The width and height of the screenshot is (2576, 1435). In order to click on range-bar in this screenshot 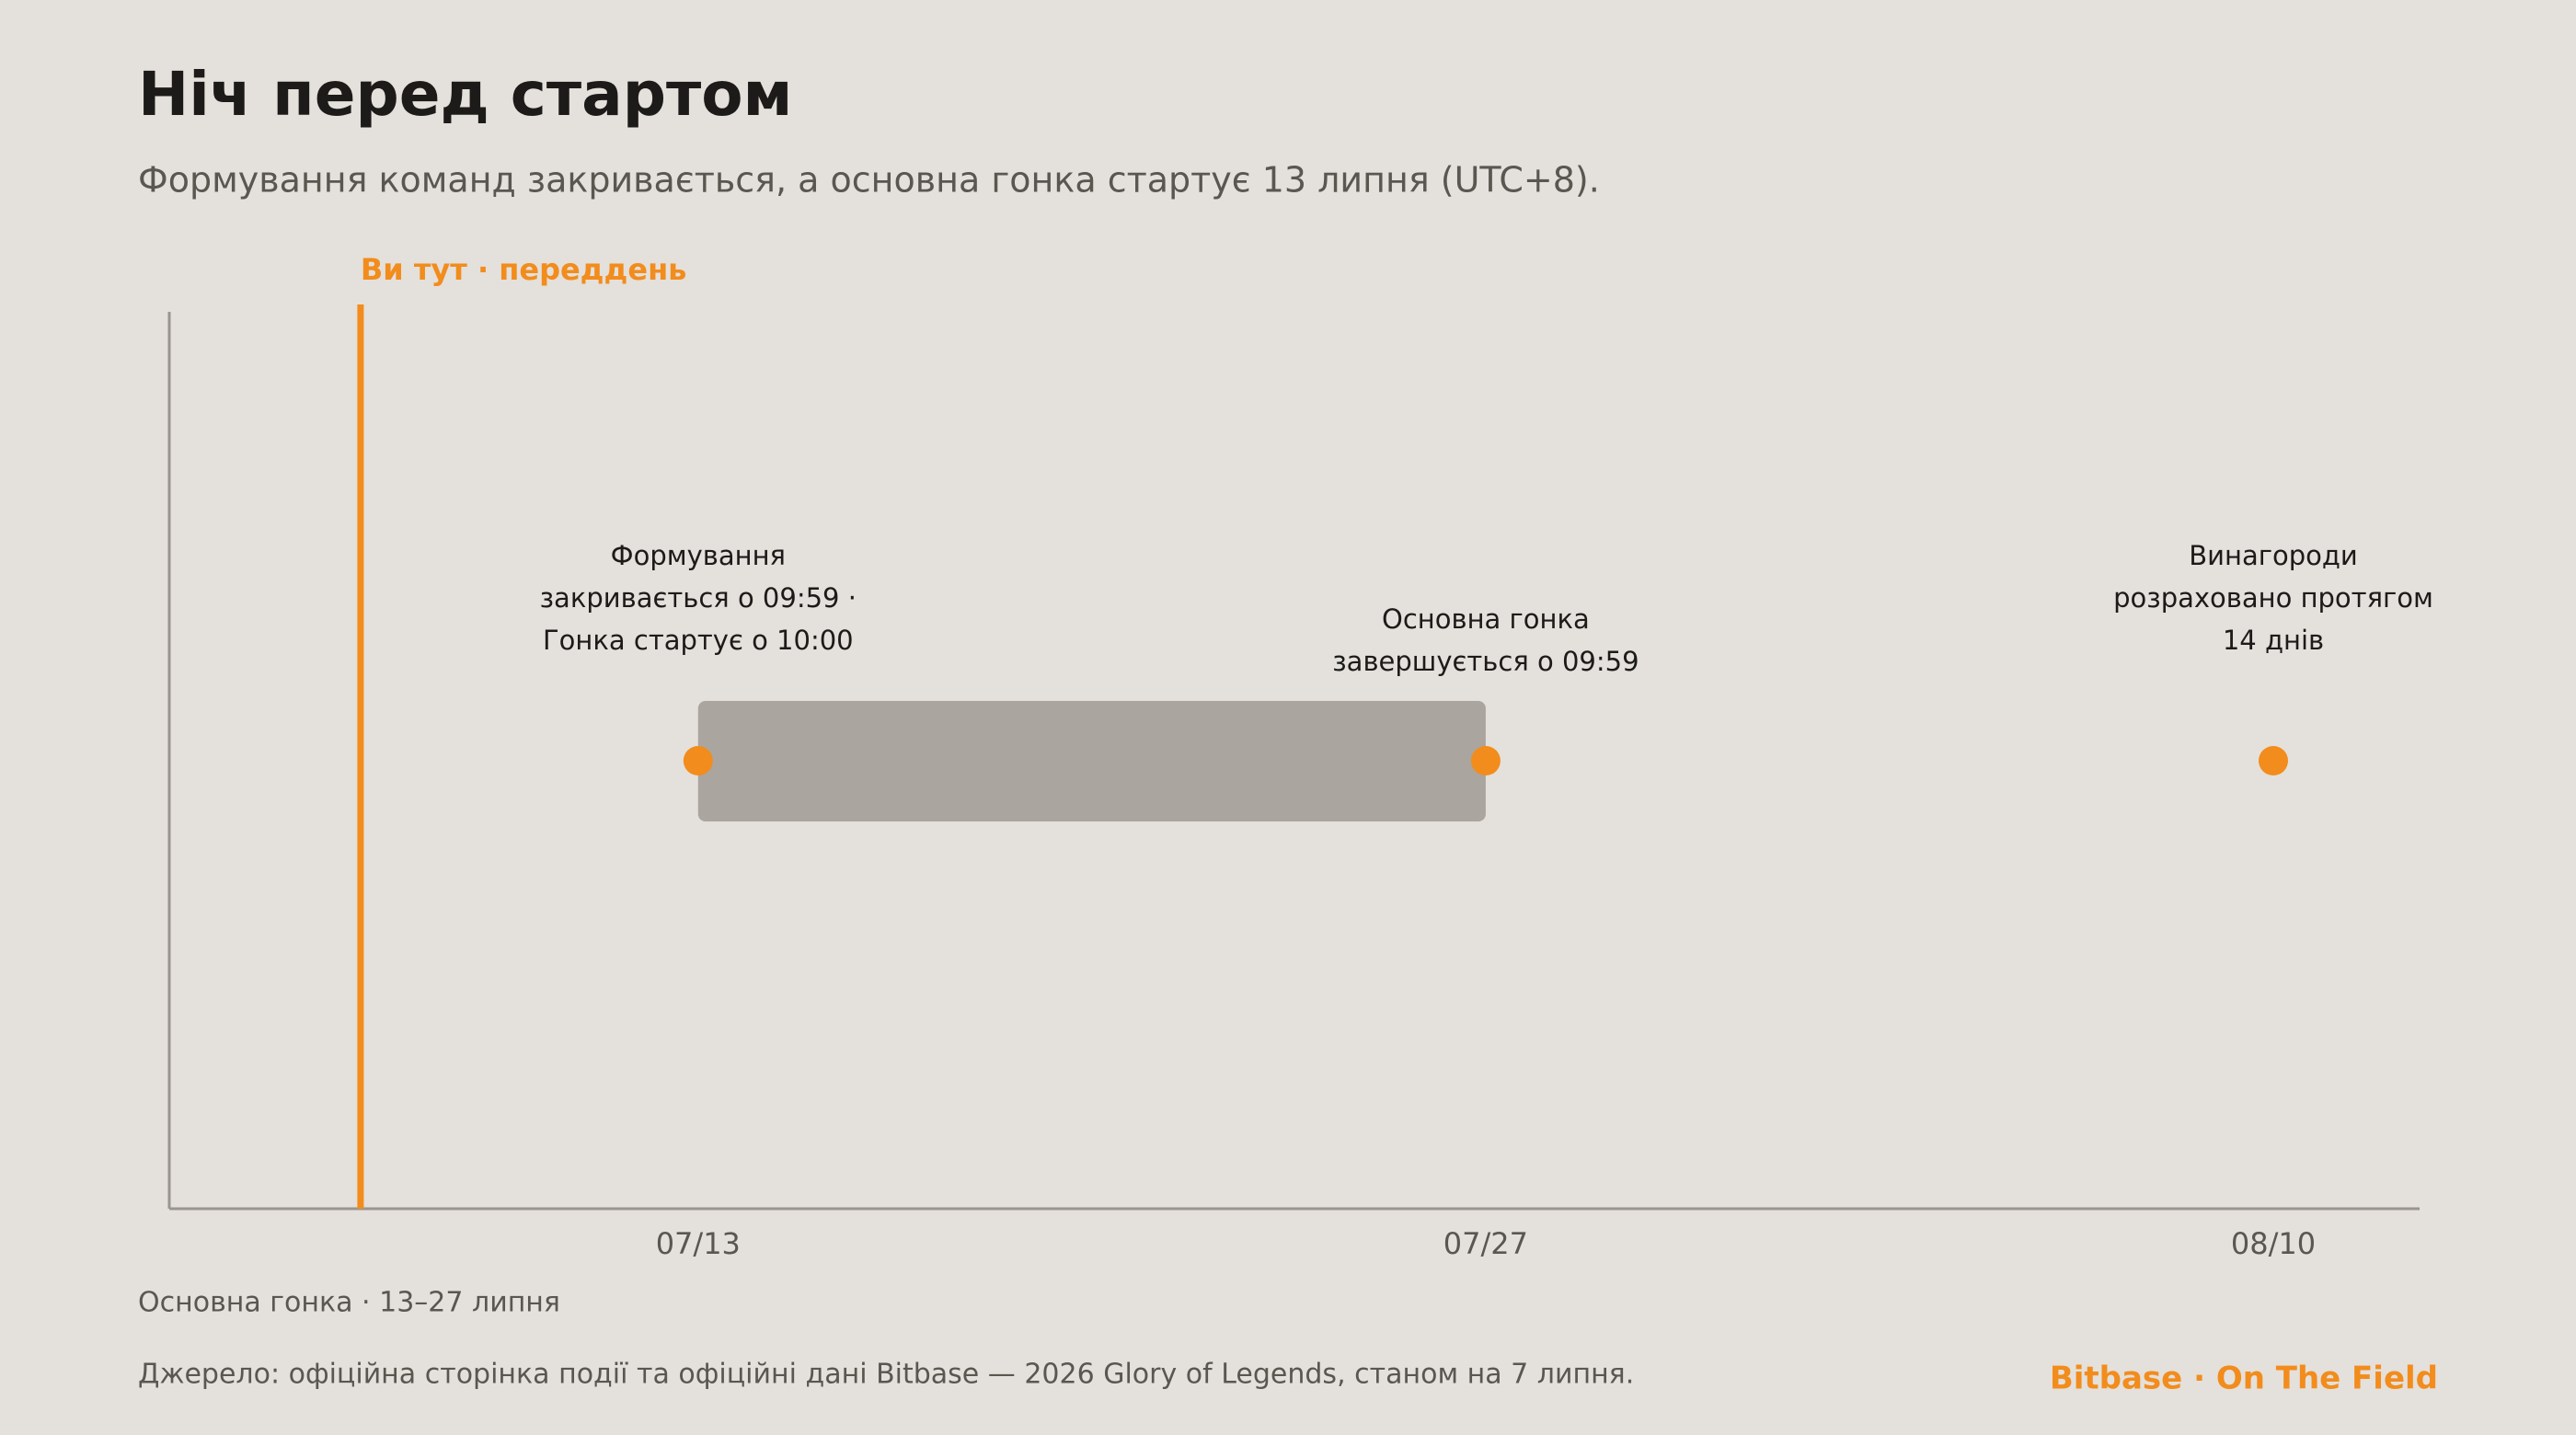, I will do `click(1091, 761)`.